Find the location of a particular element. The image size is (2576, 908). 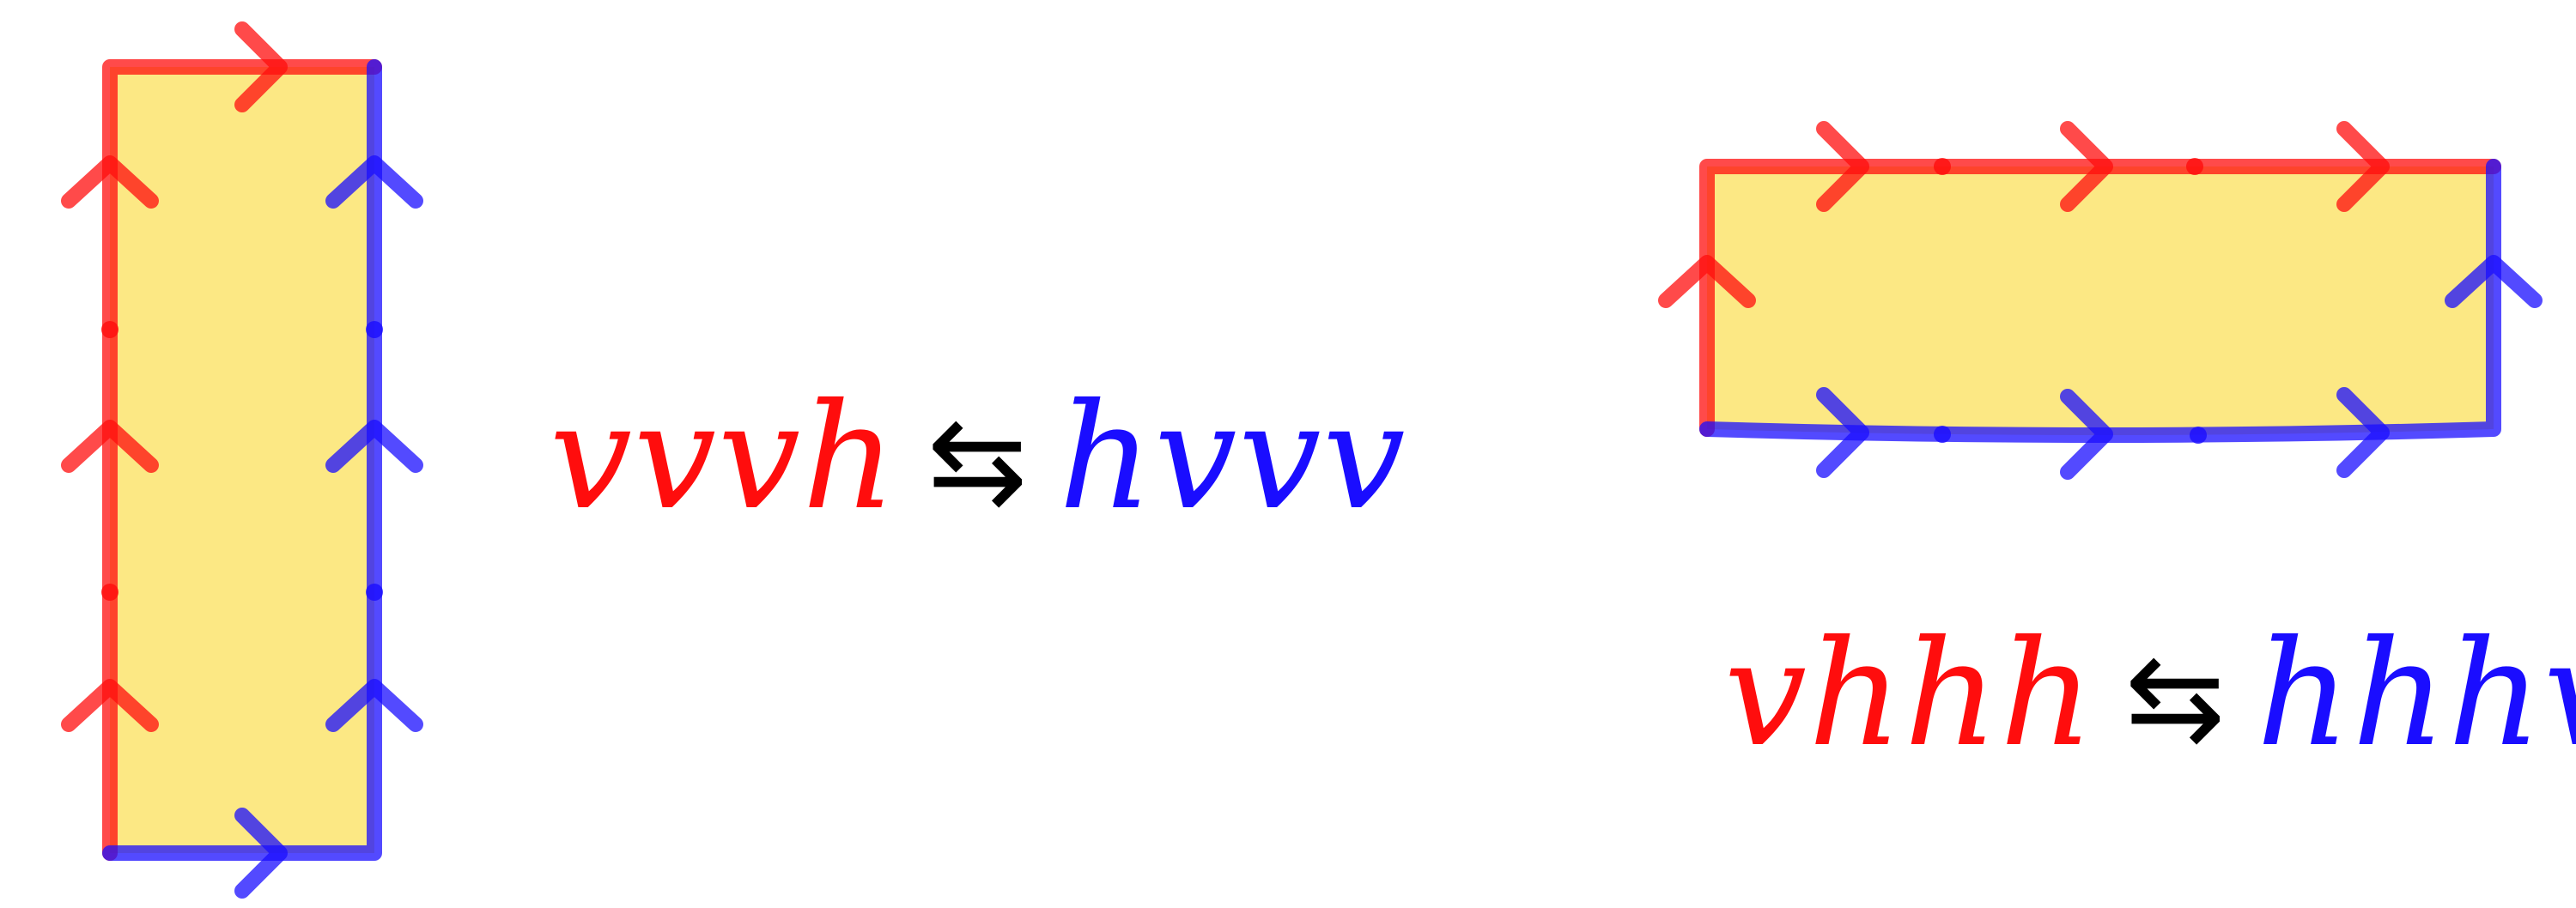

right-relation: vhhh⇆hhhv is located at coordinates (2150, 694).